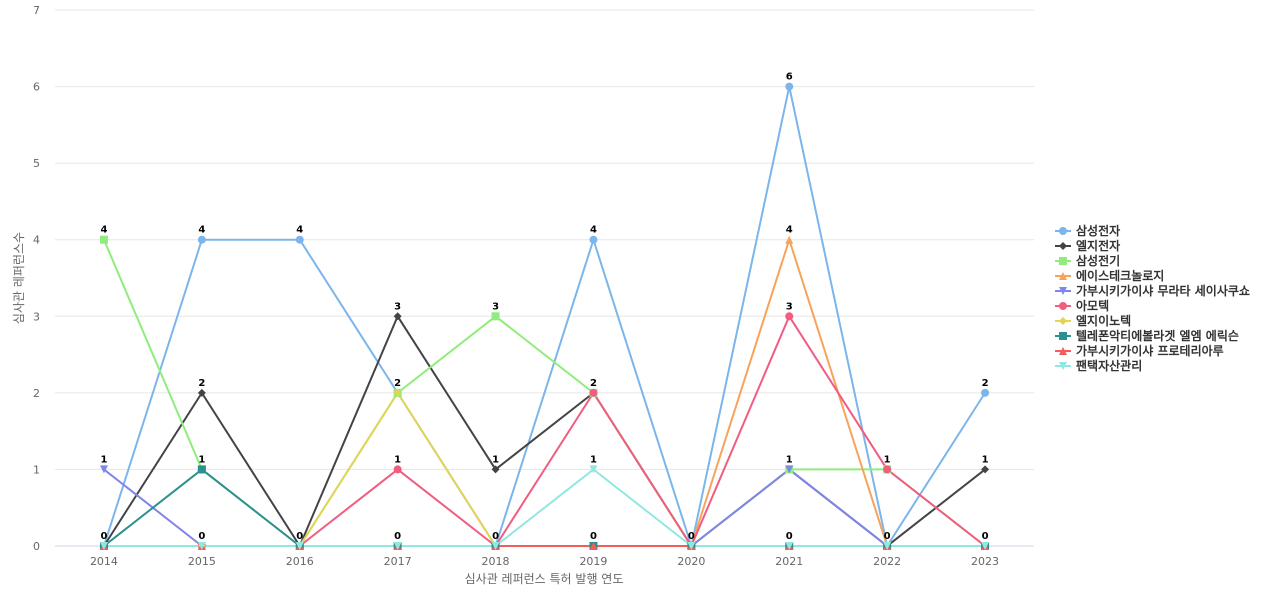 The width and height of the screenshot is (1280, 604). Describe the element at coordinates (1092, 305) in the screenshot. I see `legend-item-label: 아모텍` at that location.